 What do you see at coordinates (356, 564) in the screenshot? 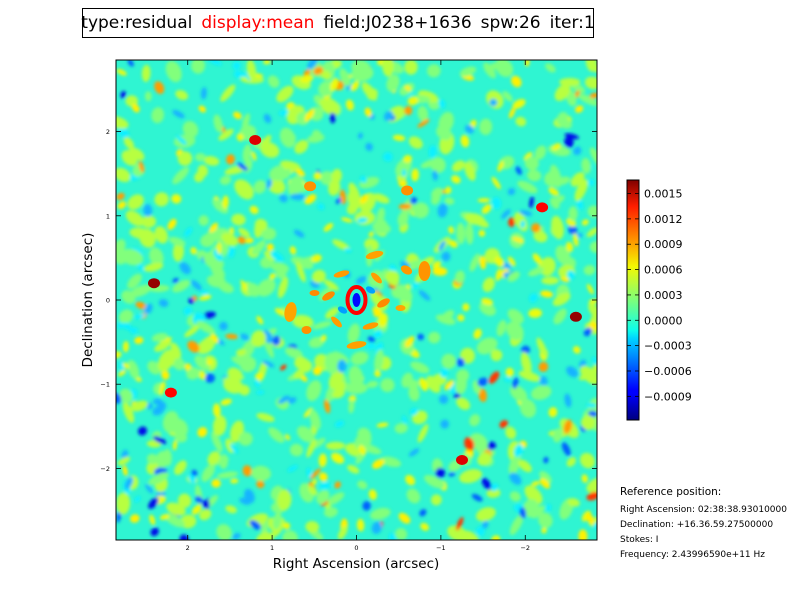
I see `x-axis-label: Right Ascension (arcsec)` at bounding box center [356, 564].